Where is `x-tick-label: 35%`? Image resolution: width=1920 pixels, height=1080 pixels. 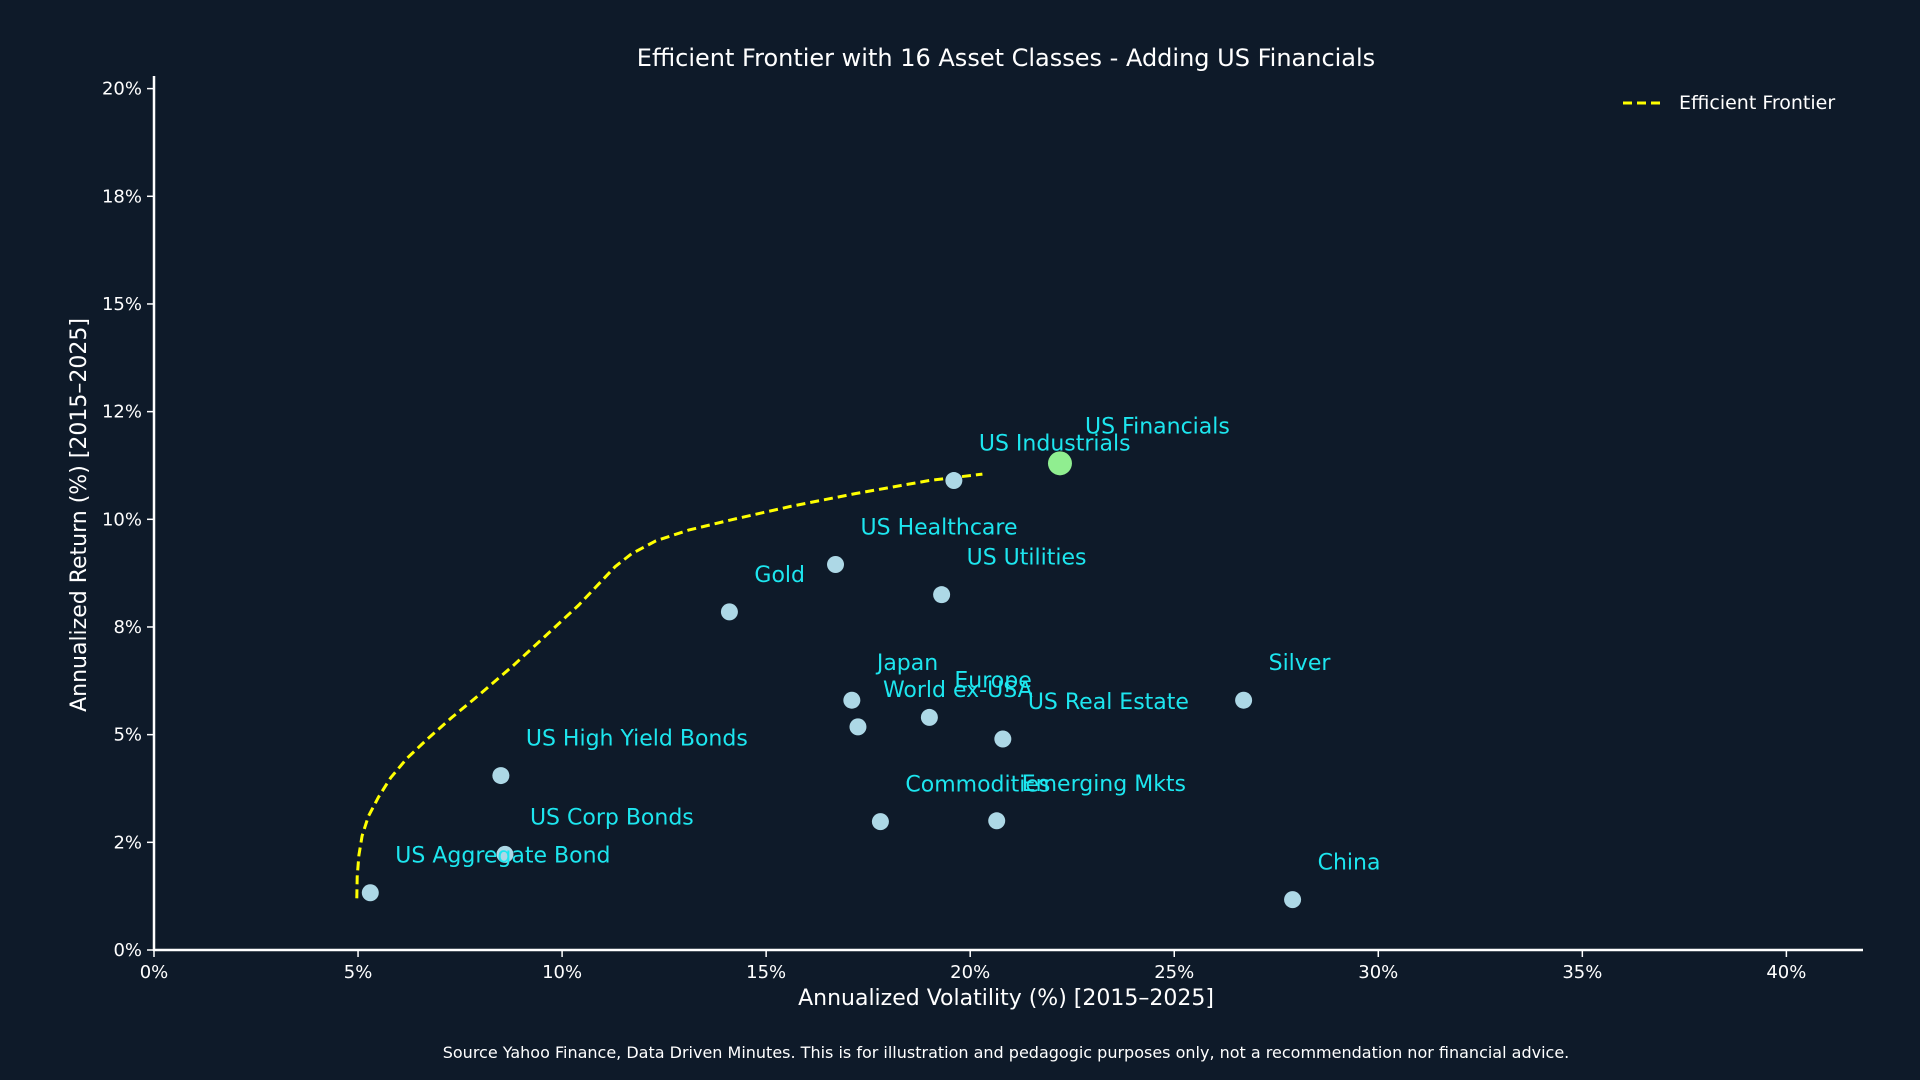
x-tick-label: 35% is located at coordinates (1582, 972).